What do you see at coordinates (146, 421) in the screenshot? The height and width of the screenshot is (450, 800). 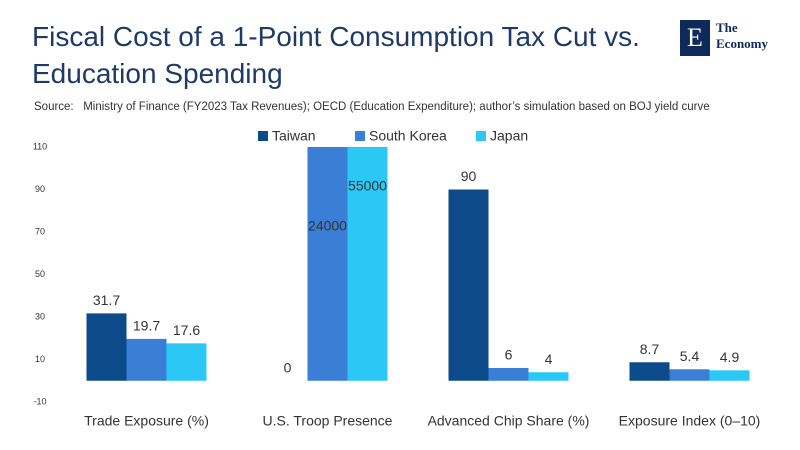 I see `x-tick-label: Trade Exposure (%)` at bounding box center [146, 421].